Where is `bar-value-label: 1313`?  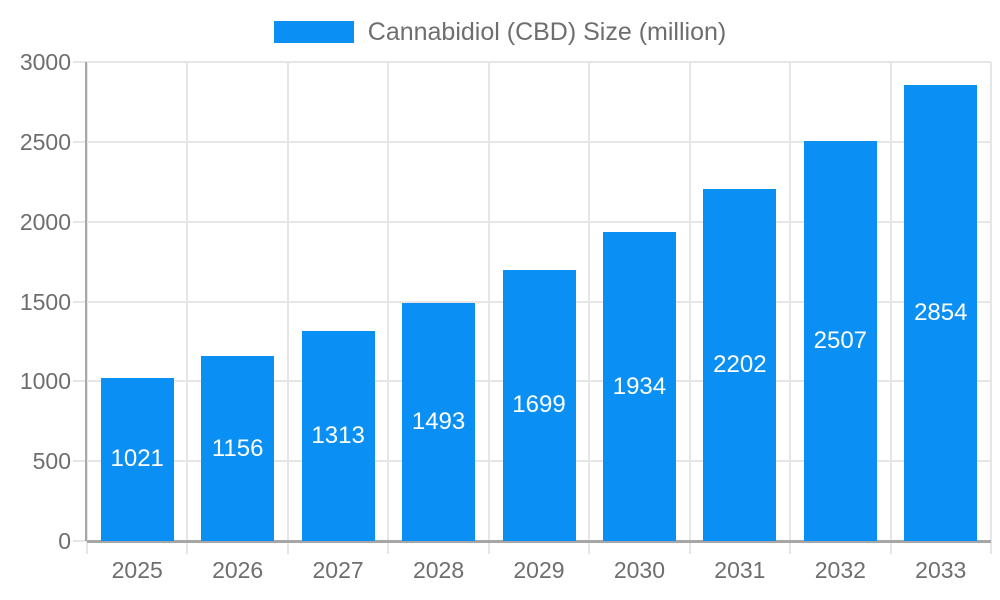
bar-value-label: 1313 is located at coordinates (338, 436).